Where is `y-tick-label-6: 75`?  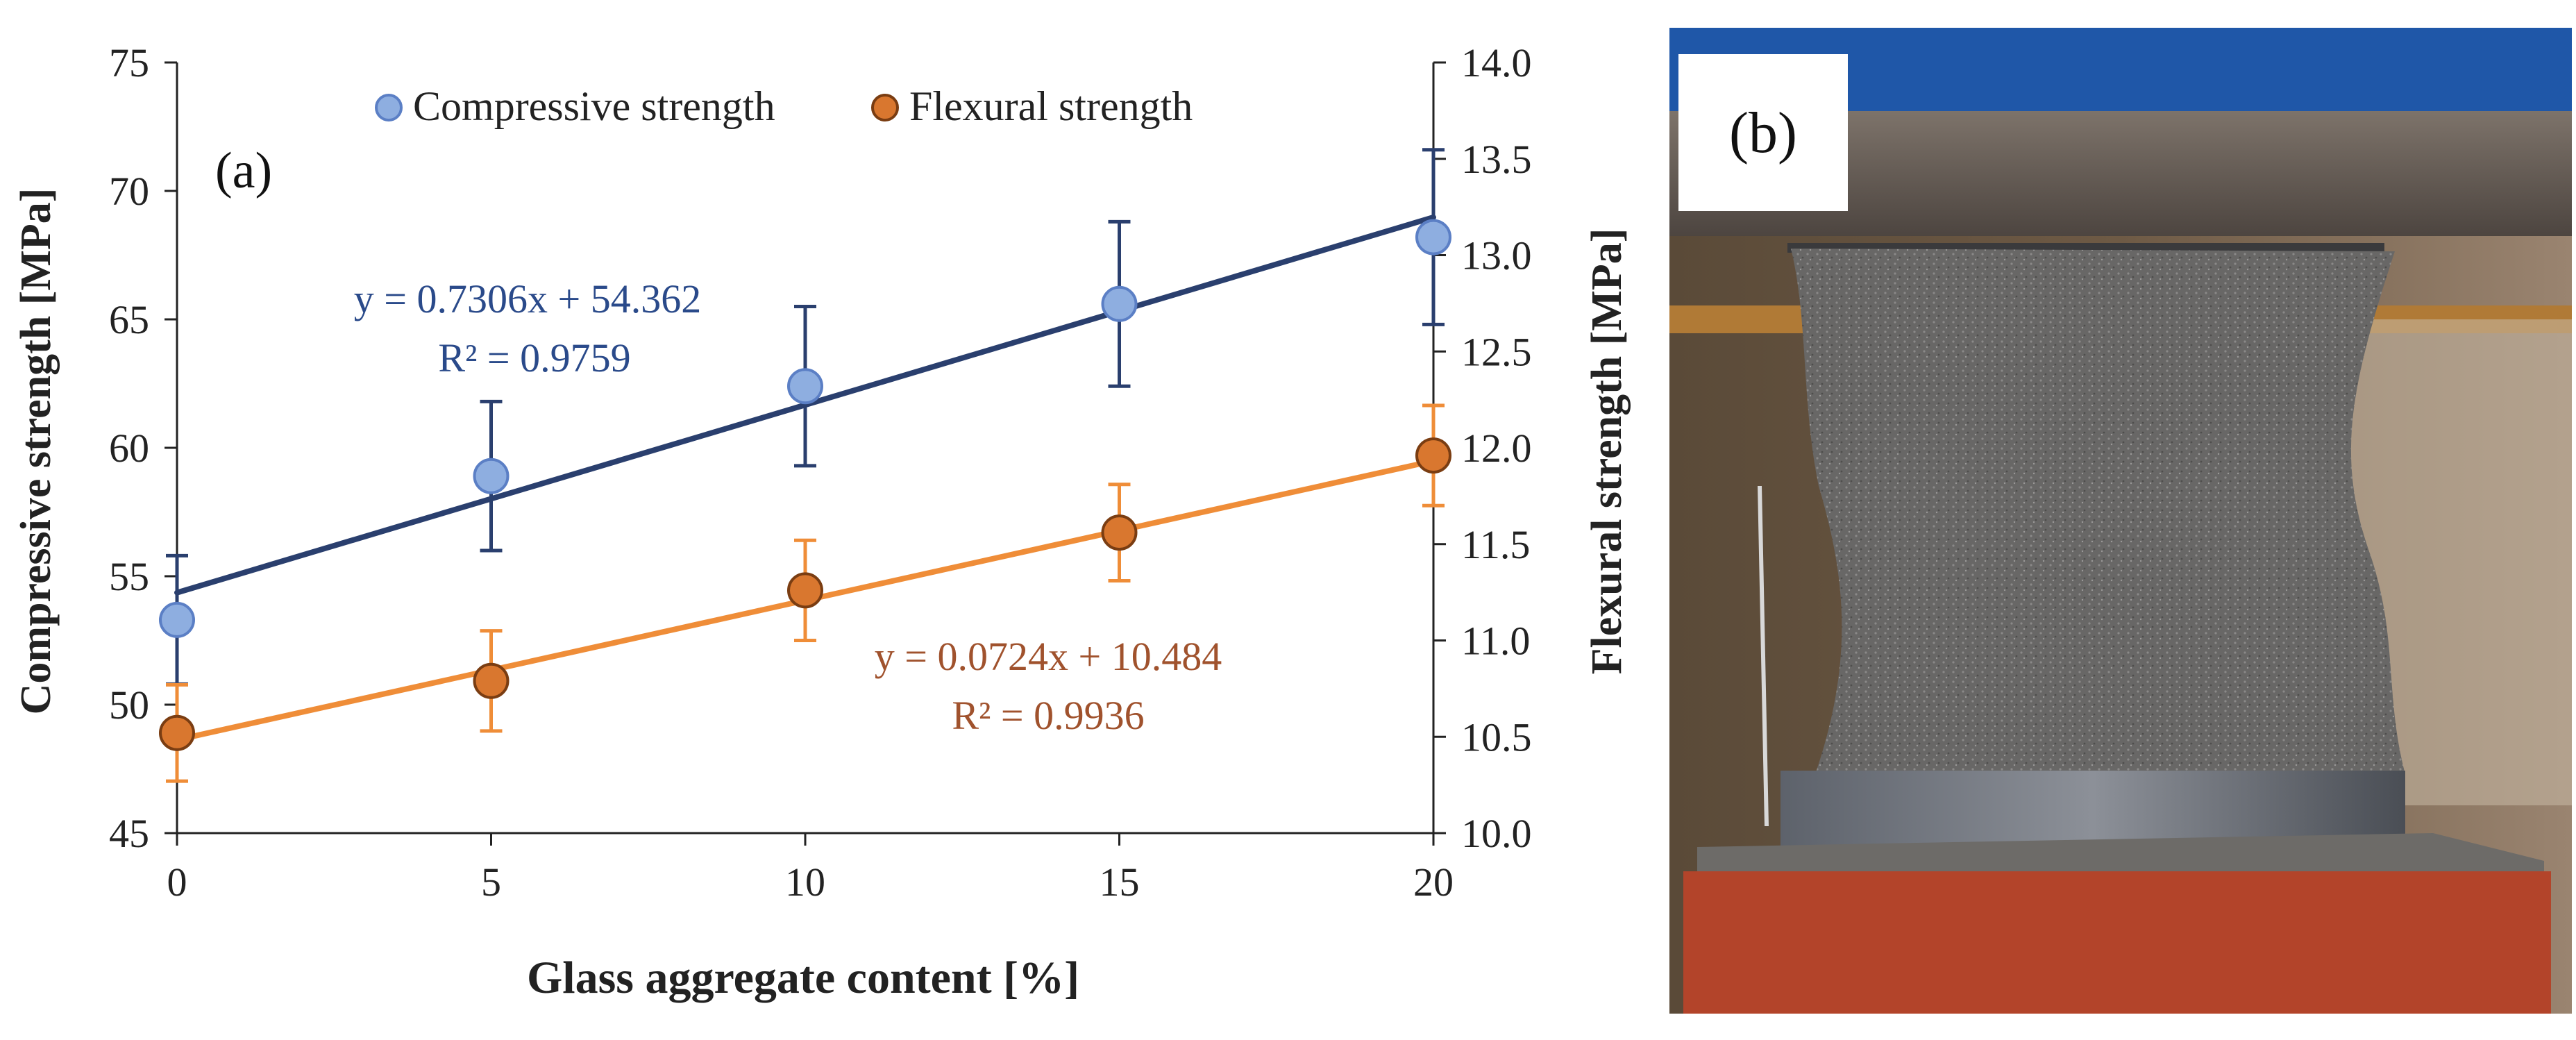
y-tick-label-6: 75 is located at coordinates (129, 63).